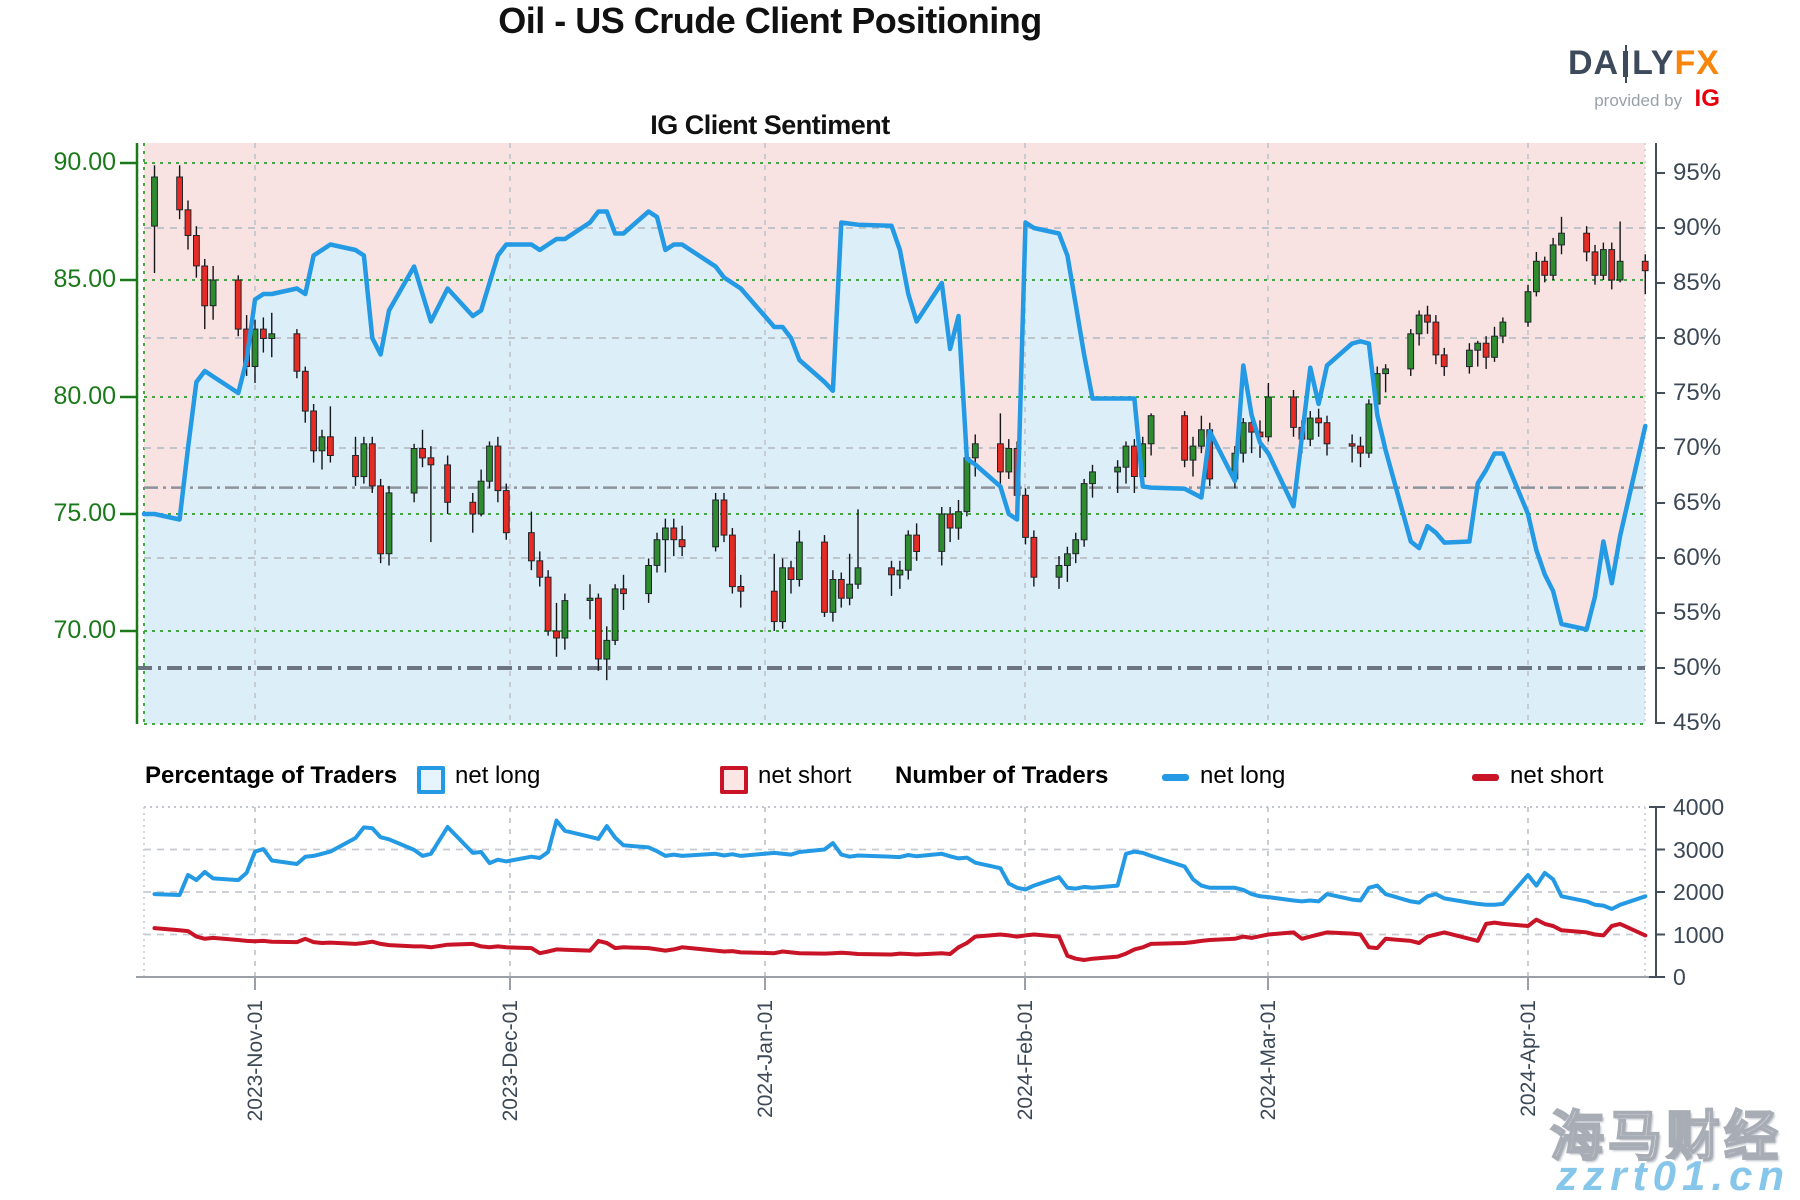 The image size is (1800, 1200). I want to click on date-tick-label: 2023-Dec-01, so click(510, 1061).